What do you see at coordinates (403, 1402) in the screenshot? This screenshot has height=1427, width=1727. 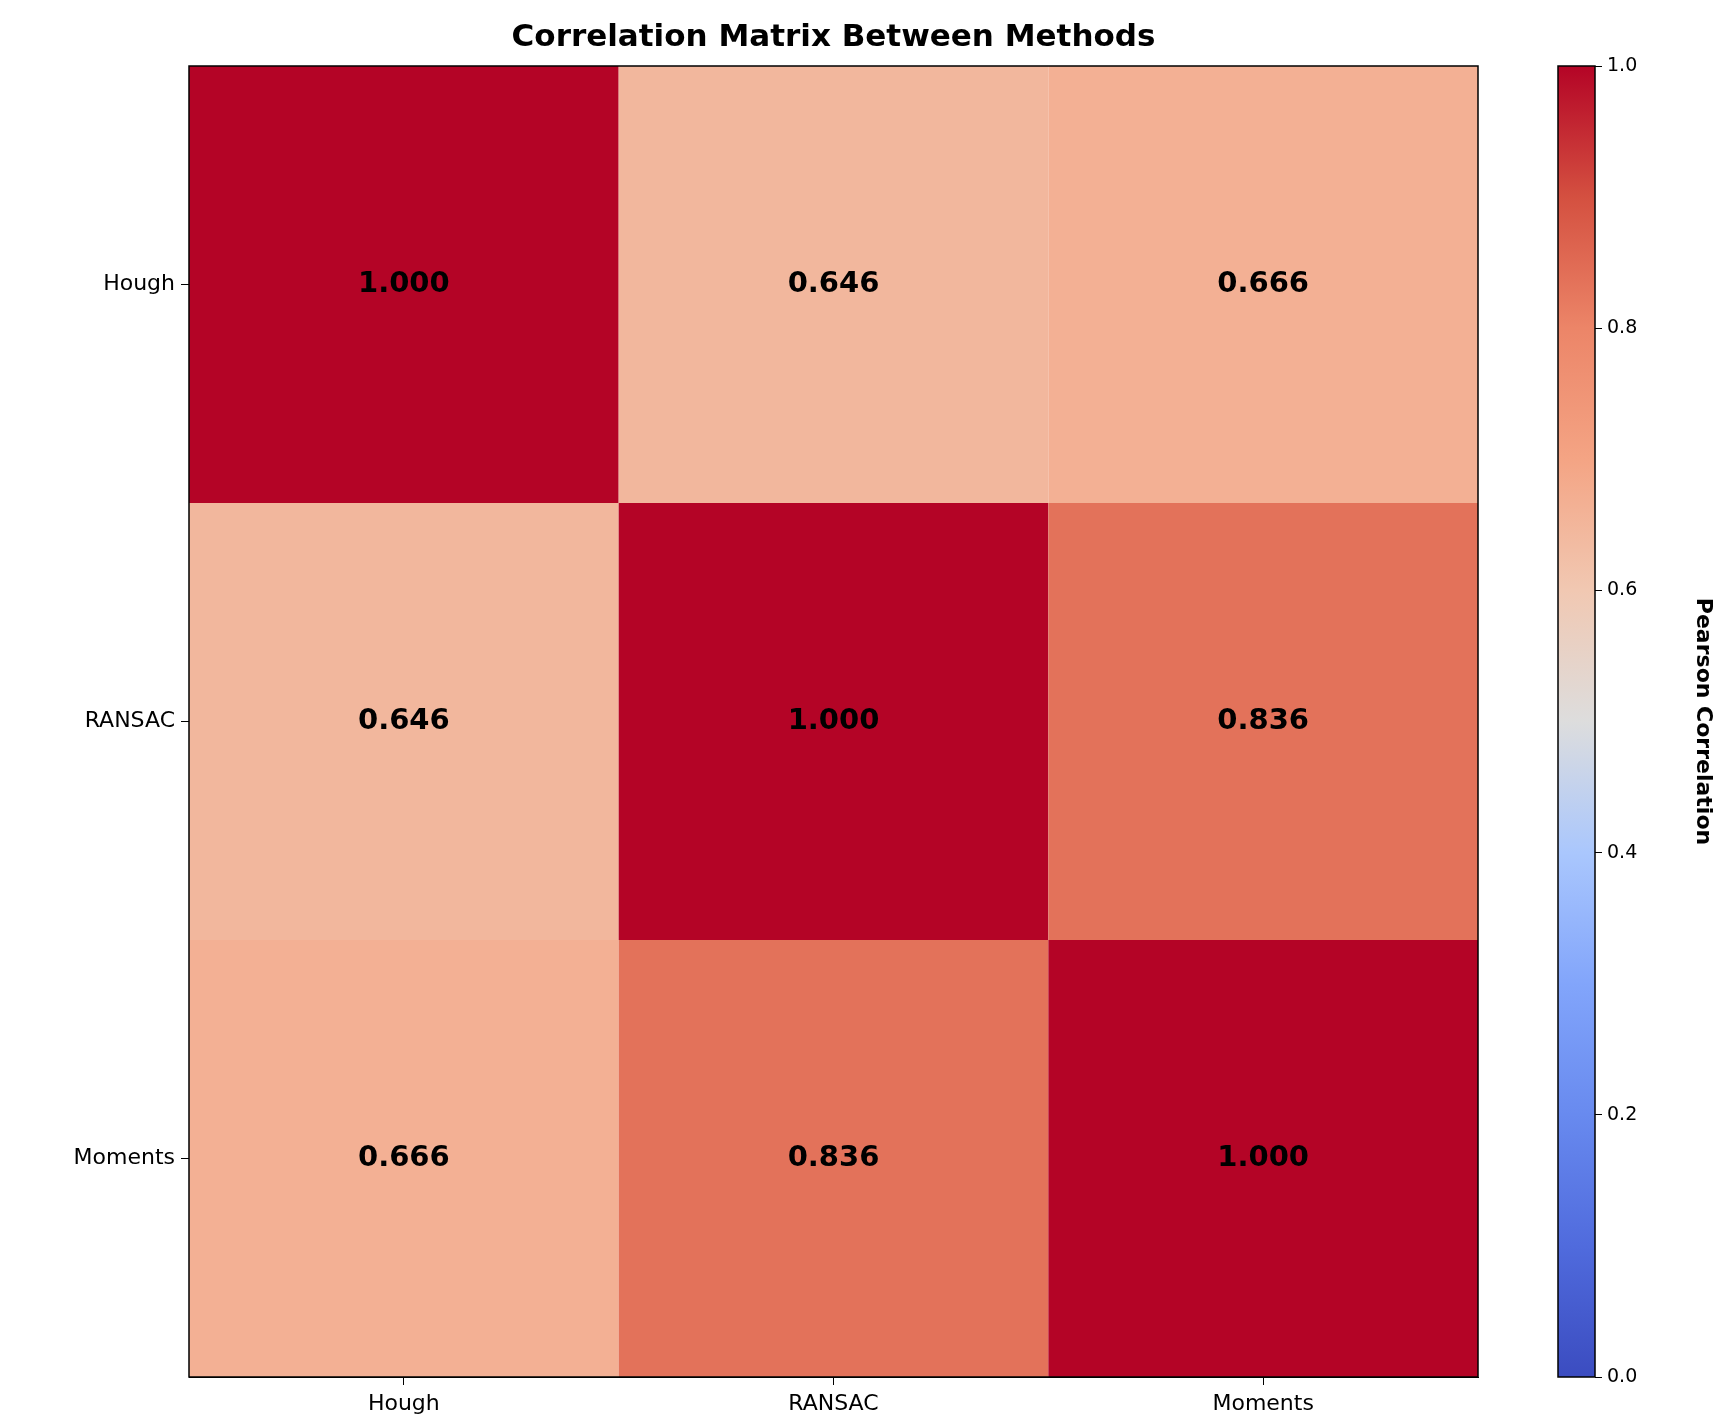 I see `x-tick-label: Hough` at bounding box center [403, 1402].